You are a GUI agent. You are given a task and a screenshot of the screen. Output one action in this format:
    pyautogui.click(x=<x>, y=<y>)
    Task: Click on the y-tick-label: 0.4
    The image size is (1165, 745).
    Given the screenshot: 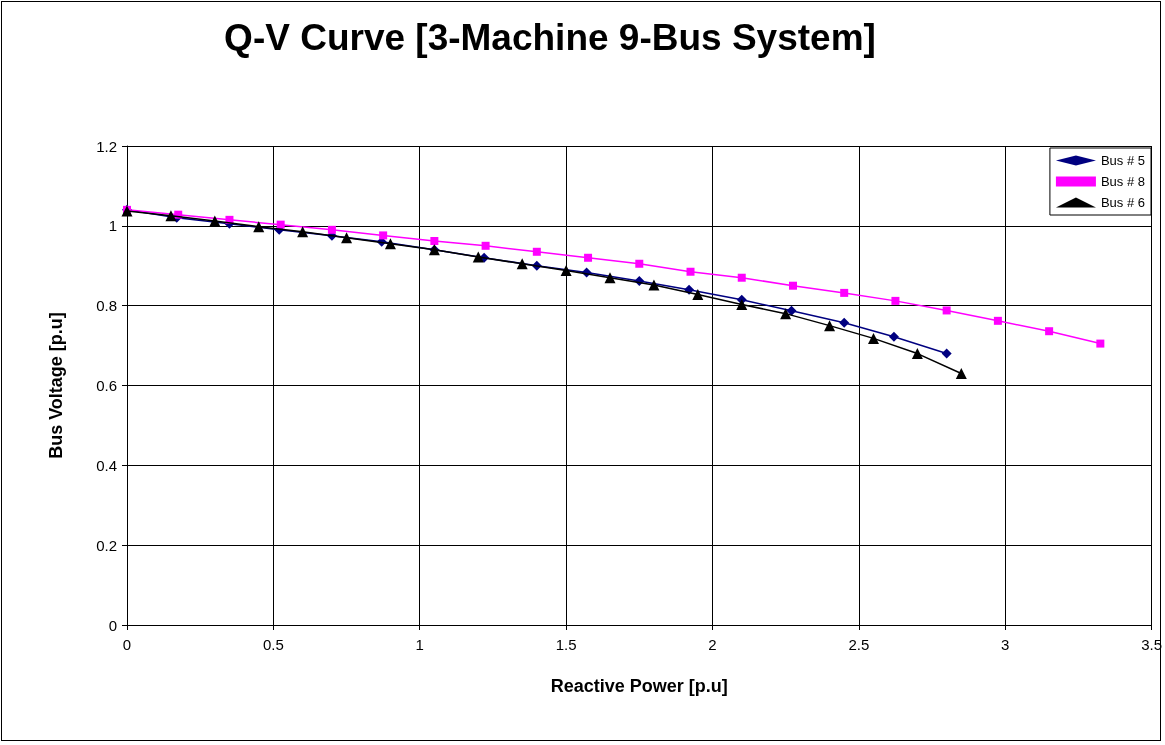 What is the action you would take?
    pyautogui.click(x=106, y=465)
    